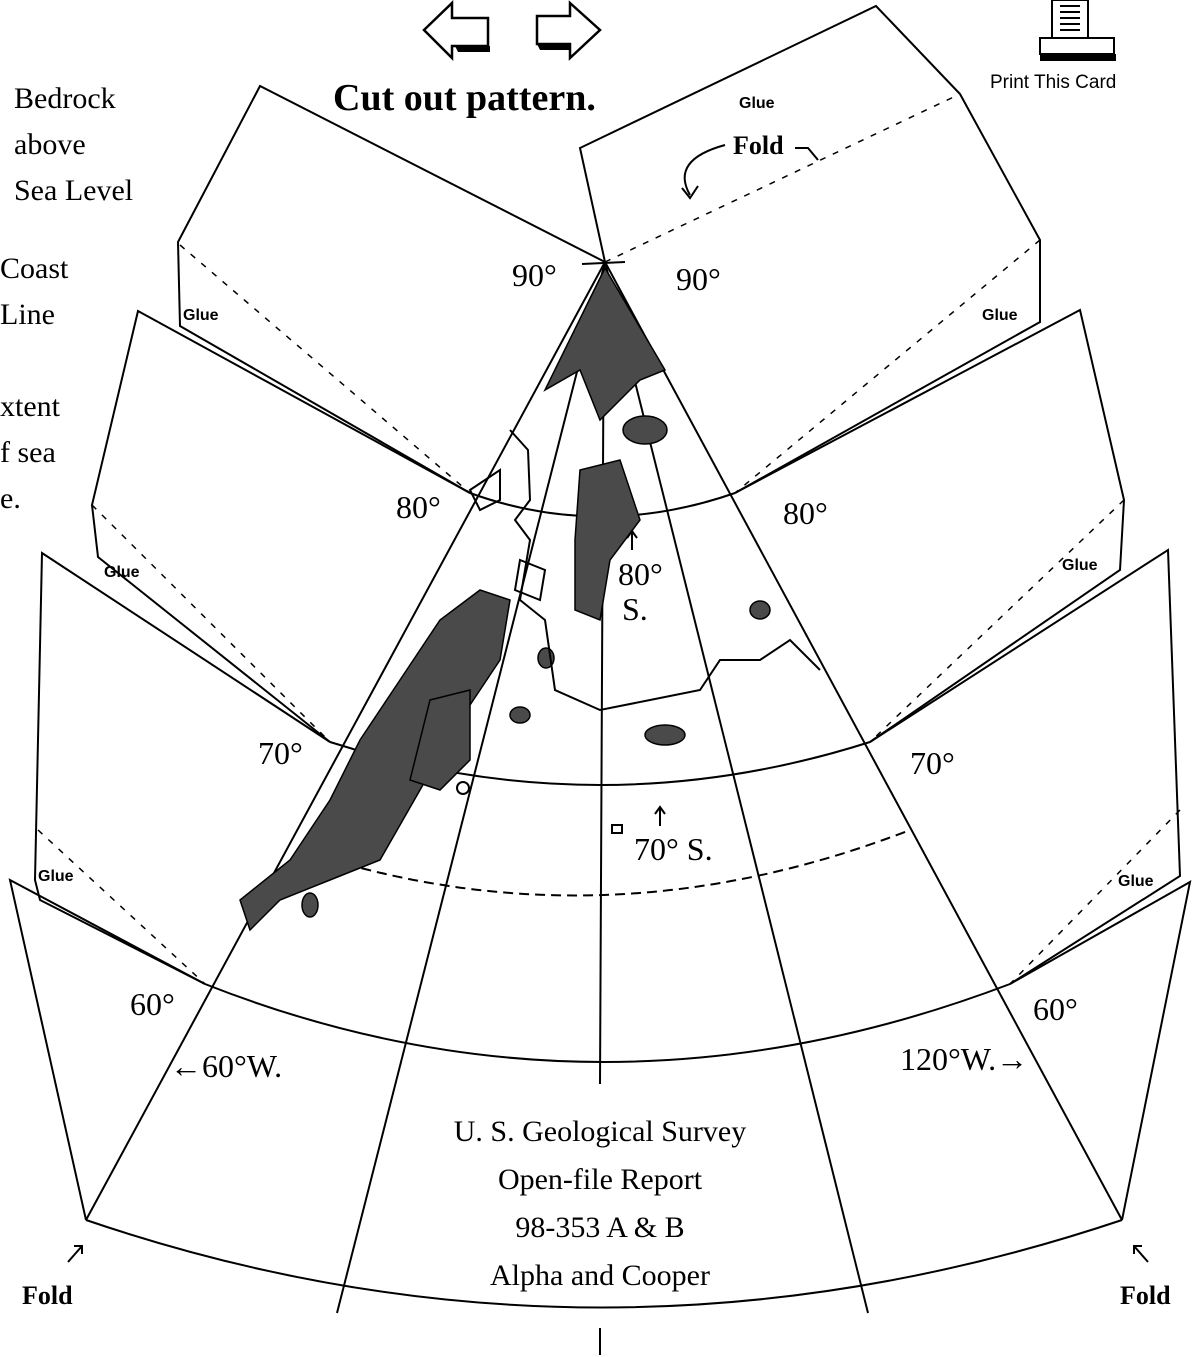  What do you see at coordinates (757, 103) in the screenshot?
I see `glue-label-top: Glue` at bounding box center [757, 103].